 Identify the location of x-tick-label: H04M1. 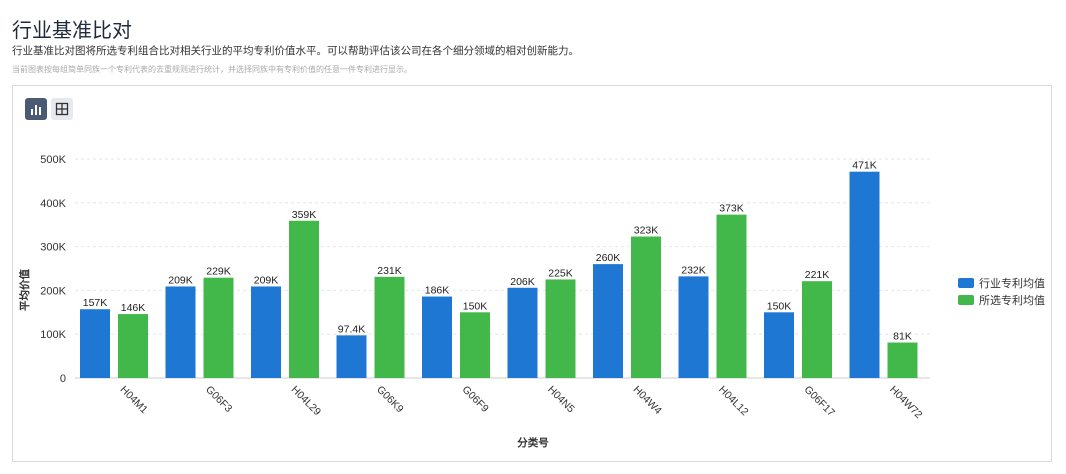
(134, 400).